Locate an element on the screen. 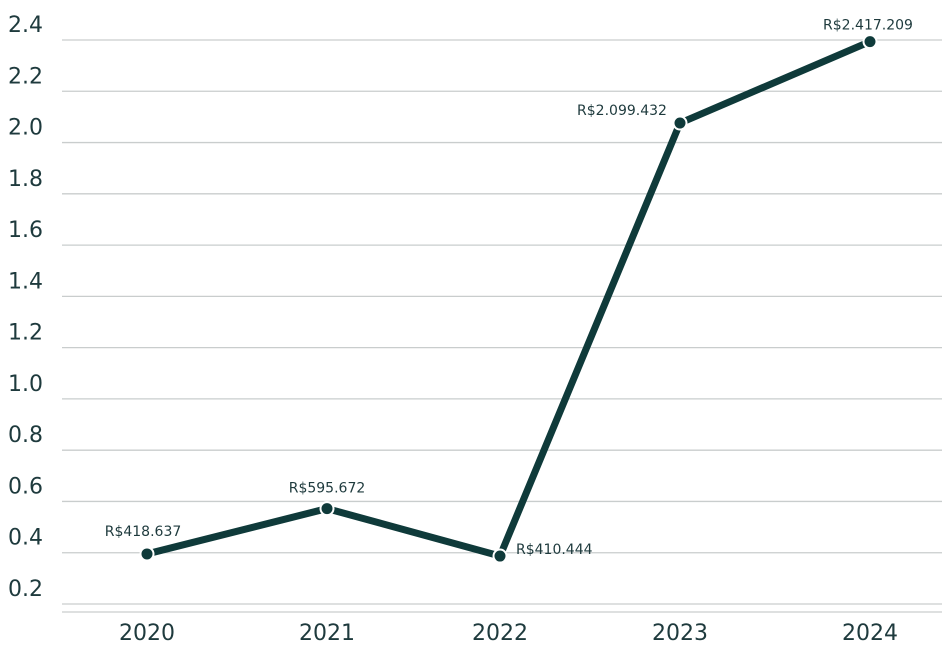 Image resolution: width=942 pixels, height=646 pixels. y-tick-label: 1.0 is located at coordinates (25, 384).